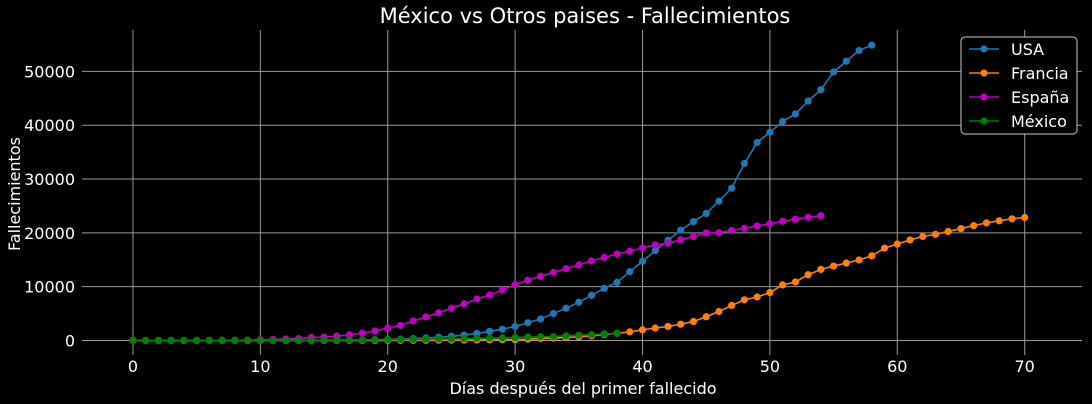 The width and height of the screenshot is (1092, 404). What do you see at coordinates (581, 366) in the screenshot?
I see `x-tick-labels: 0 10 20 30 40 50 60 70` at bounding box center [581, 366].